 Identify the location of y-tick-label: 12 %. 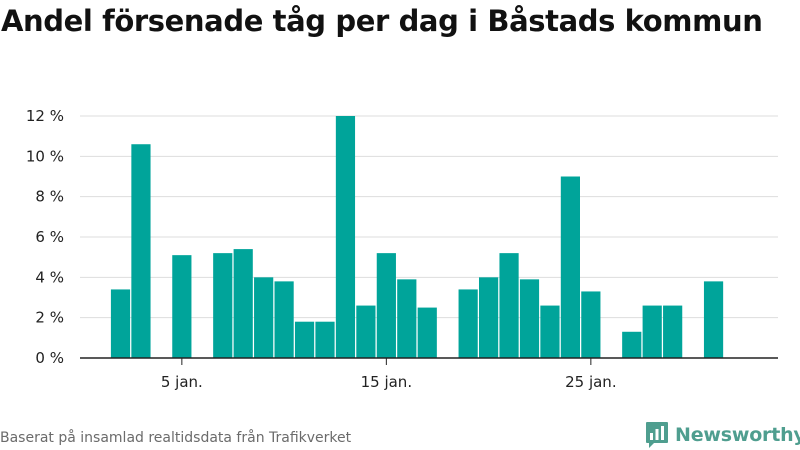
(45, 116).